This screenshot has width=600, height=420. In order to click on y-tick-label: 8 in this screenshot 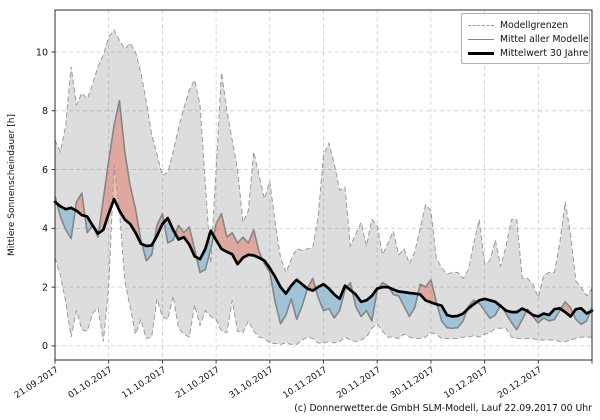, I will do `click(45, 111)`.